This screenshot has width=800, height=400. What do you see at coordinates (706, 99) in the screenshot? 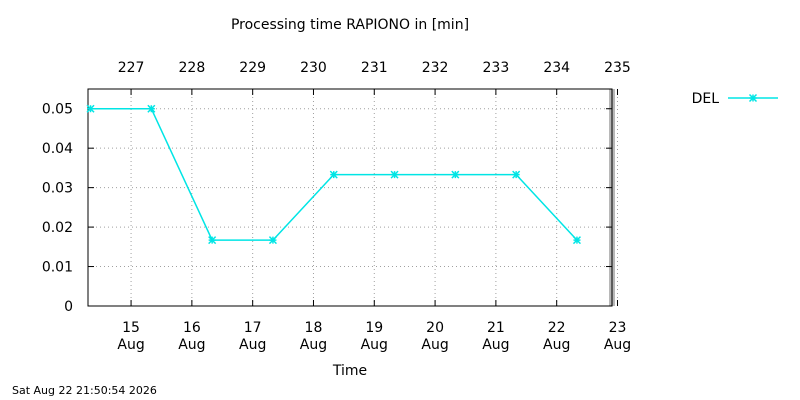
I see `legend-label: DEL` at bounding box center [706, 99].